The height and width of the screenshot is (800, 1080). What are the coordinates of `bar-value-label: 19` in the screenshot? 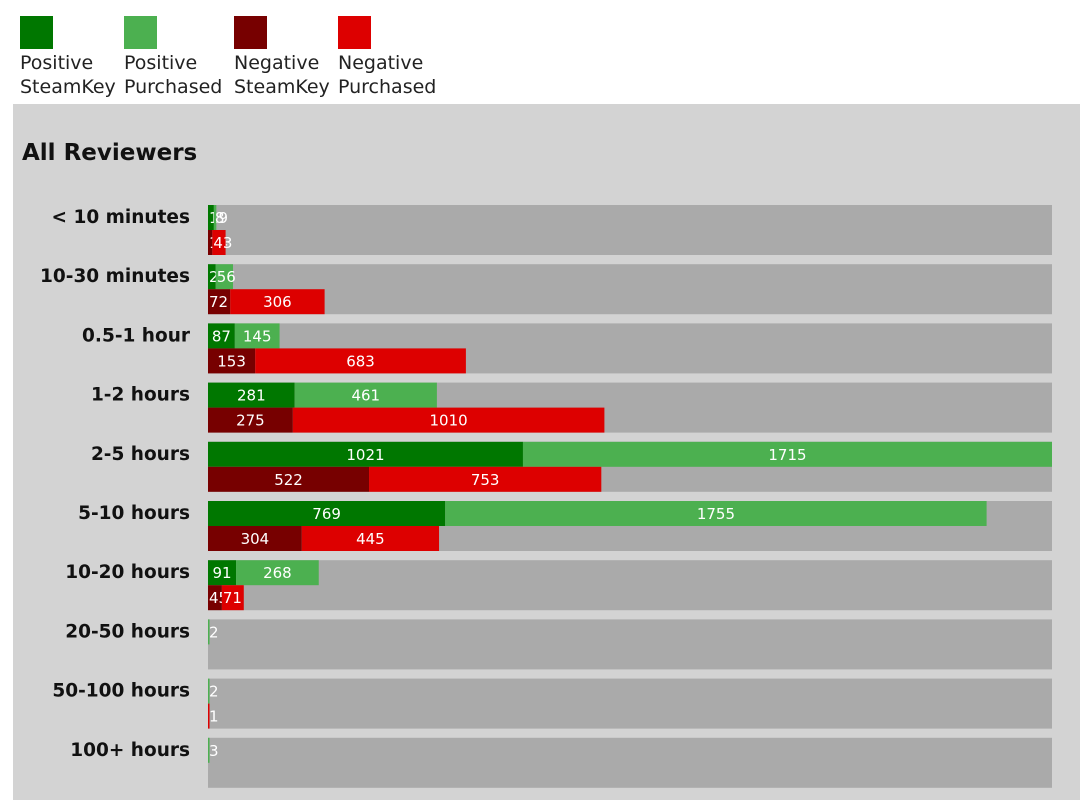 It's located at (218, 218).